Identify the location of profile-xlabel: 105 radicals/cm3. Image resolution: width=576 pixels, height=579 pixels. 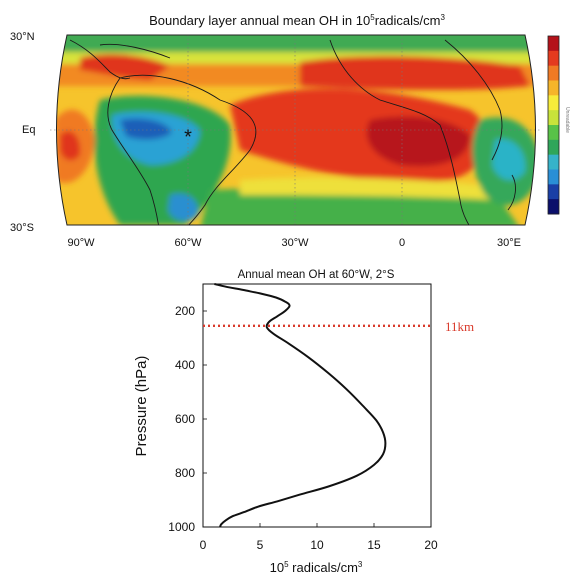
(316, 567).